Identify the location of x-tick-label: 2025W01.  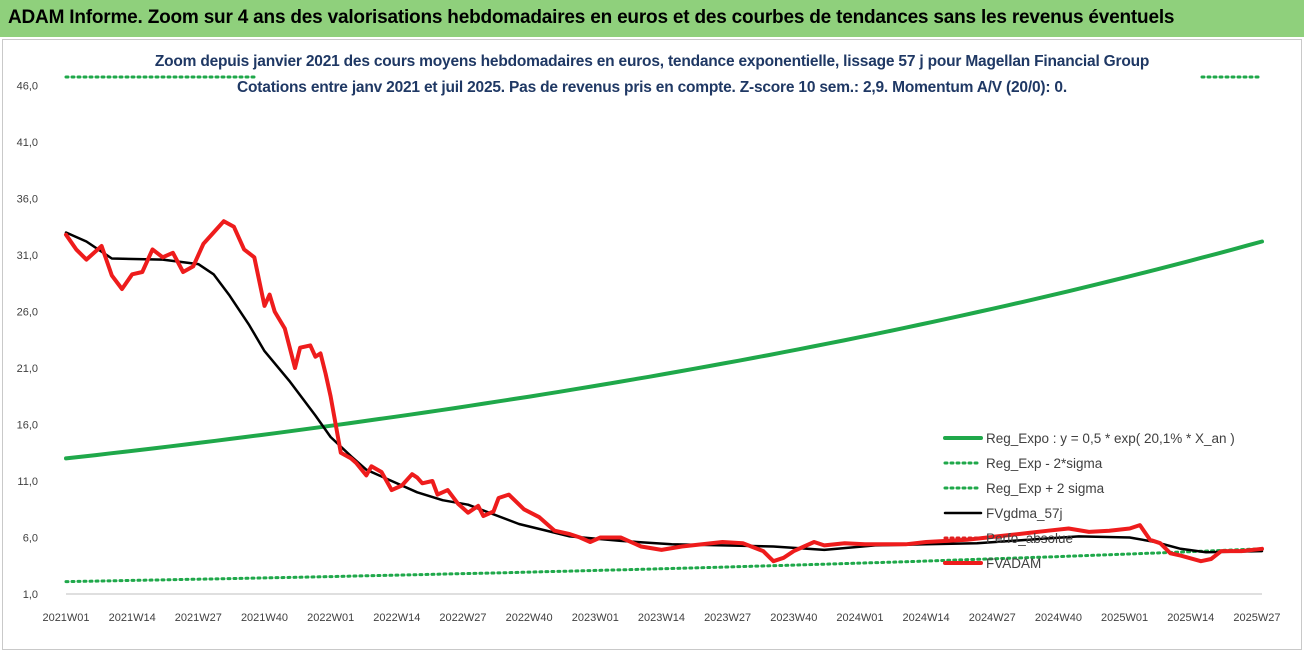
(1124, 618).